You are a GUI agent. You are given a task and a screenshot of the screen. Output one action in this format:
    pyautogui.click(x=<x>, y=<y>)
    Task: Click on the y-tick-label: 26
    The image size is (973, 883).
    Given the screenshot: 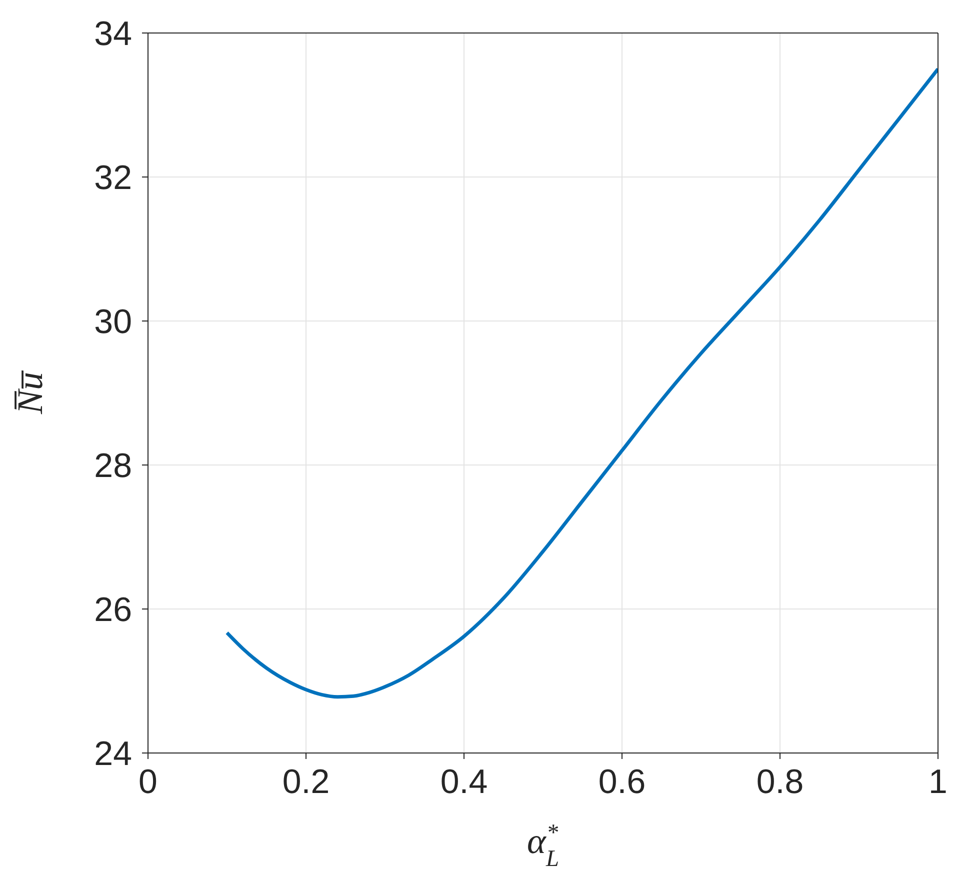 What is the action you would take?
    pyautogui.click(x=113, y=610)
    